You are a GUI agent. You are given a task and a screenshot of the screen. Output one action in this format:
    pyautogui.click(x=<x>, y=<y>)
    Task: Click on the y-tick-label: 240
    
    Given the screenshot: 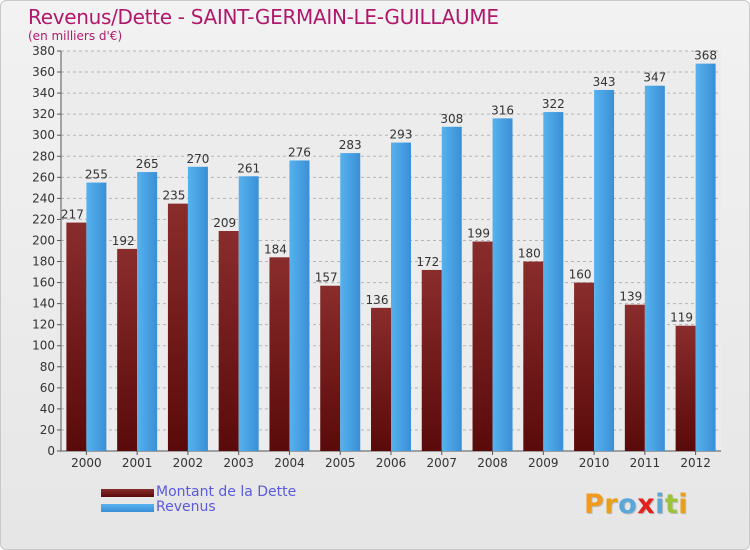 What is the action you would take?
    pyautogui.click(x=43, y=198)
    